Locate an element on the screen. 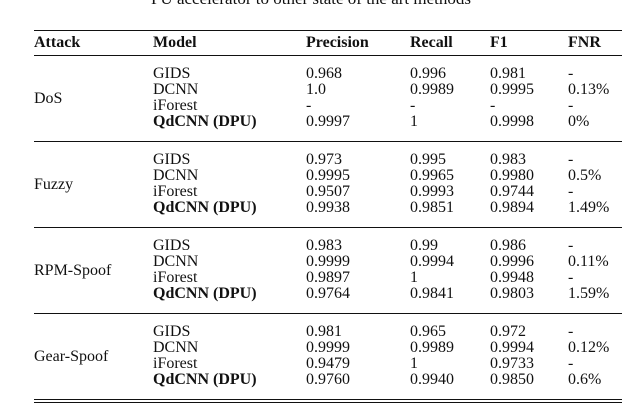  cell-fnr: 0% is located at coordinates (579, 121).